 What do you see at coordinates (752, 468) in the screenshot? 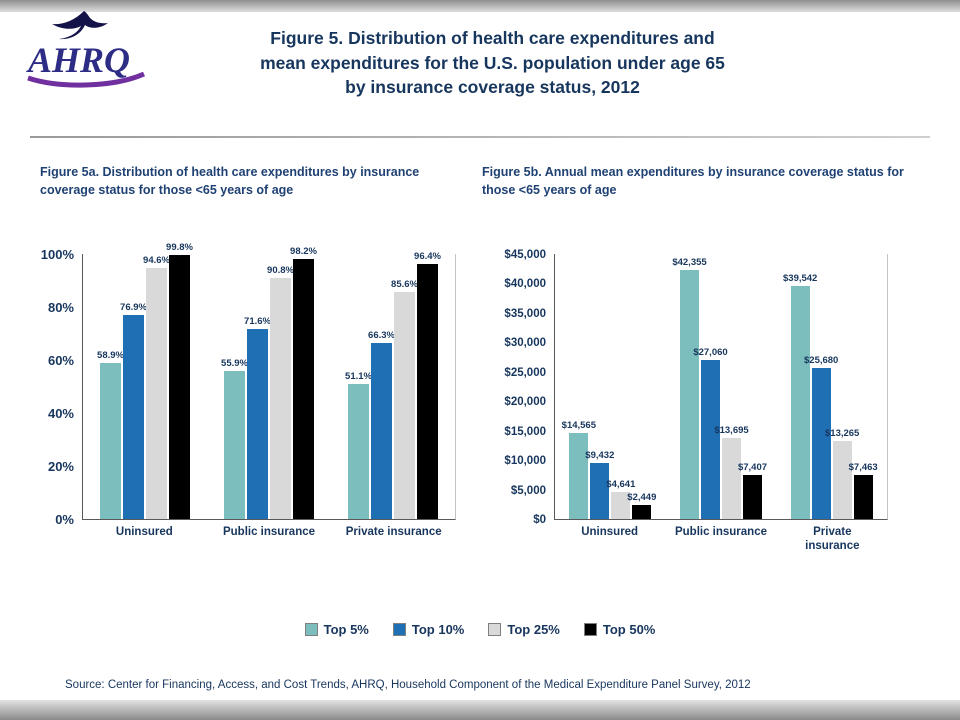
I see `bar-value-label: $7,407` at bounding box center [752, 468].